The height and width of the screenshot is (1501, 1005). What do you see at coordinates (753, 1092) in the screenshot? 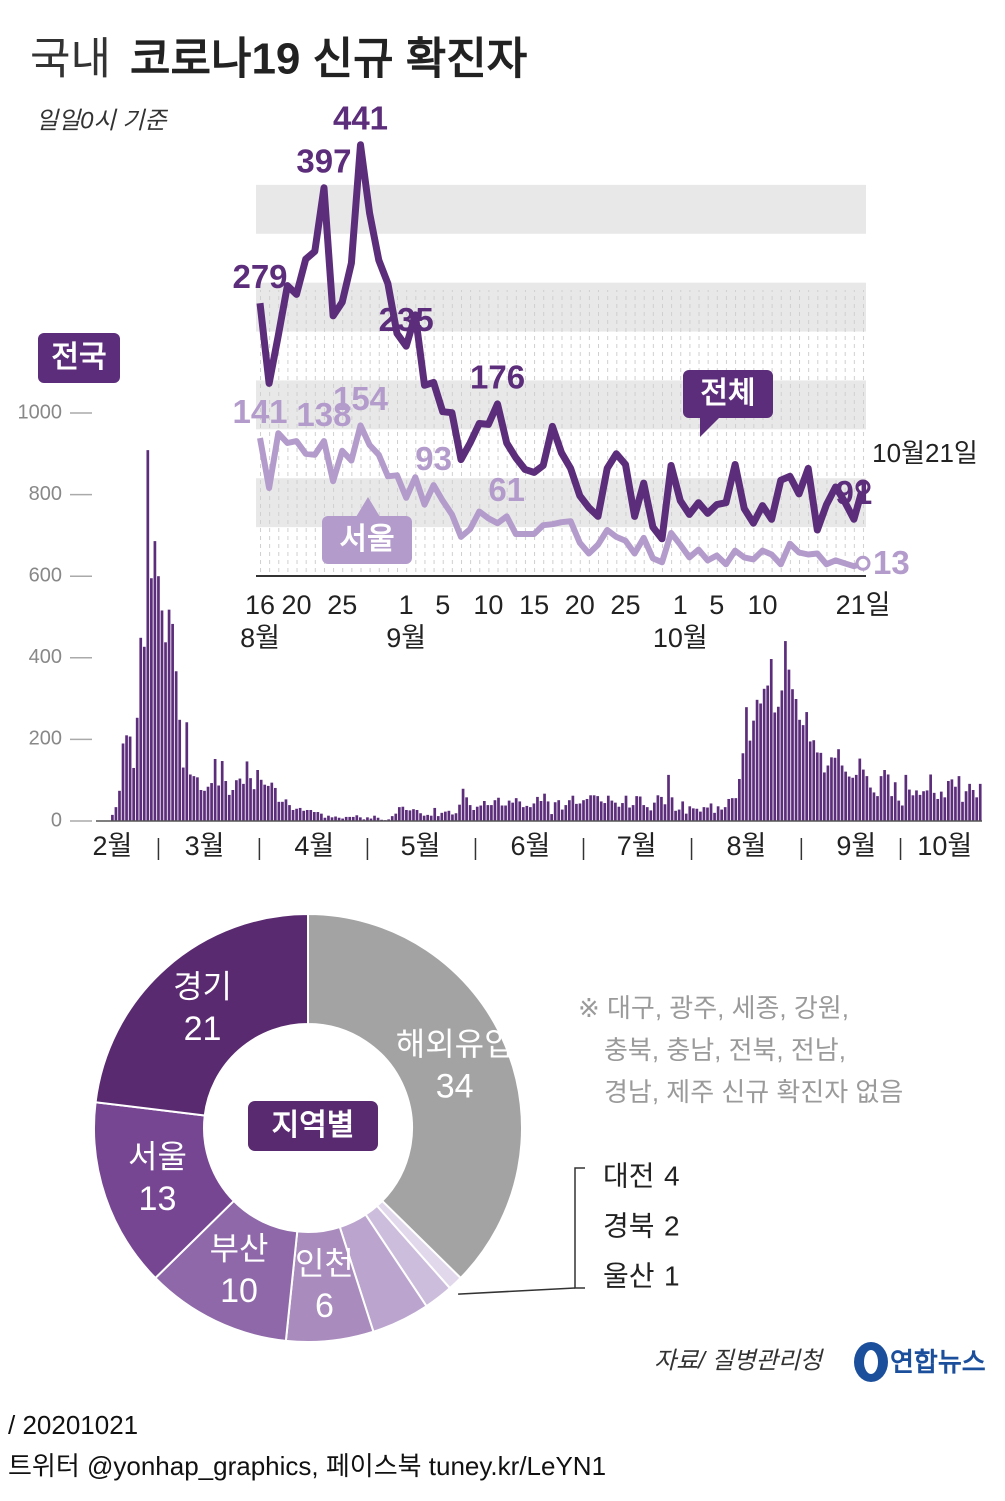
I see `note: 경남, 제주 신규 확진자 없음` at bounding box center [753, 1092].